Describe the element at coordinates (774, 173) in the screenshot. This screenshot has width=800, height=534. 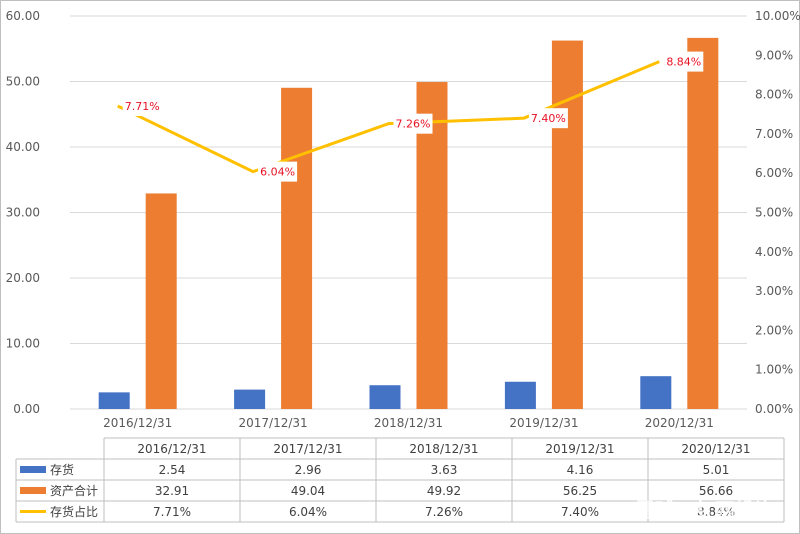
I see `y-right-tick: 6.00%` at that location.